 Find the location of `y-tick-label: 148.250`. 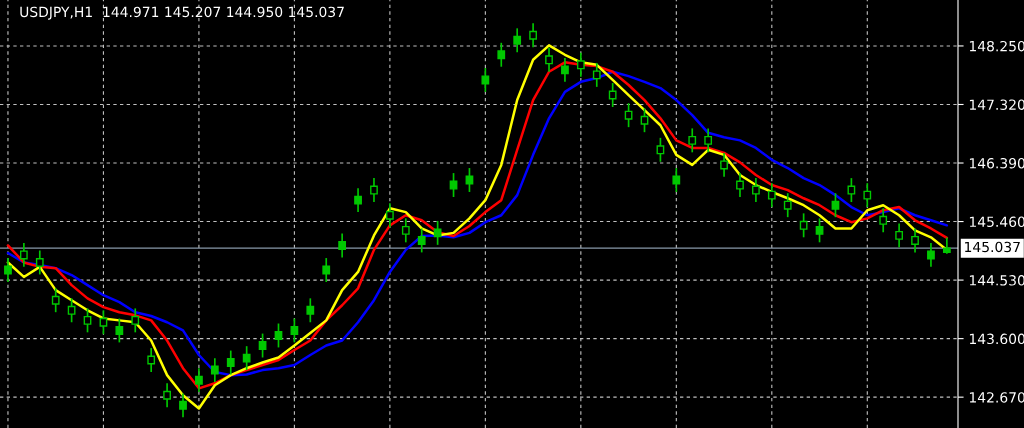

y-tick-label: 148.250 is located at coordinates (996, 46).